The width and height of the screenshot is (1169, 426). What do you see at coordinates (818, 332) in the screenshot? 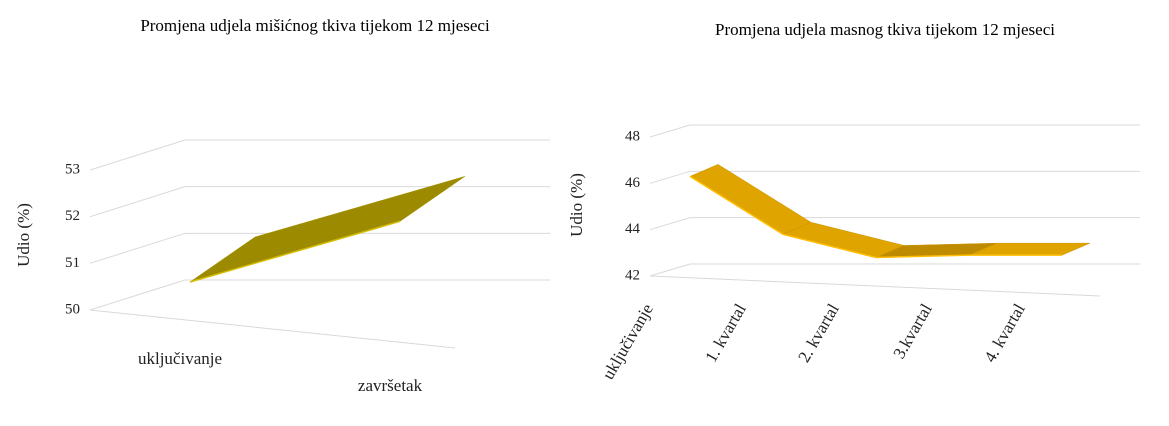
I see `x-tick-label: 2. kvartal` at bounding box center [818, 332].